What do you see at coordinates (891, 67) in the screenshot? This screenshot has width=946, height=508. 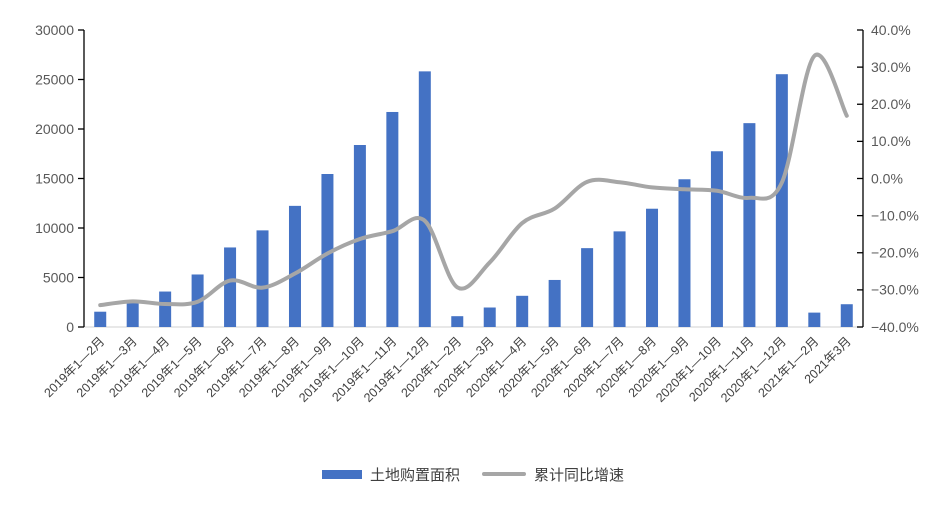 I see `right-axis-tick-label: 30.0%` at bounding box center [891, 67].